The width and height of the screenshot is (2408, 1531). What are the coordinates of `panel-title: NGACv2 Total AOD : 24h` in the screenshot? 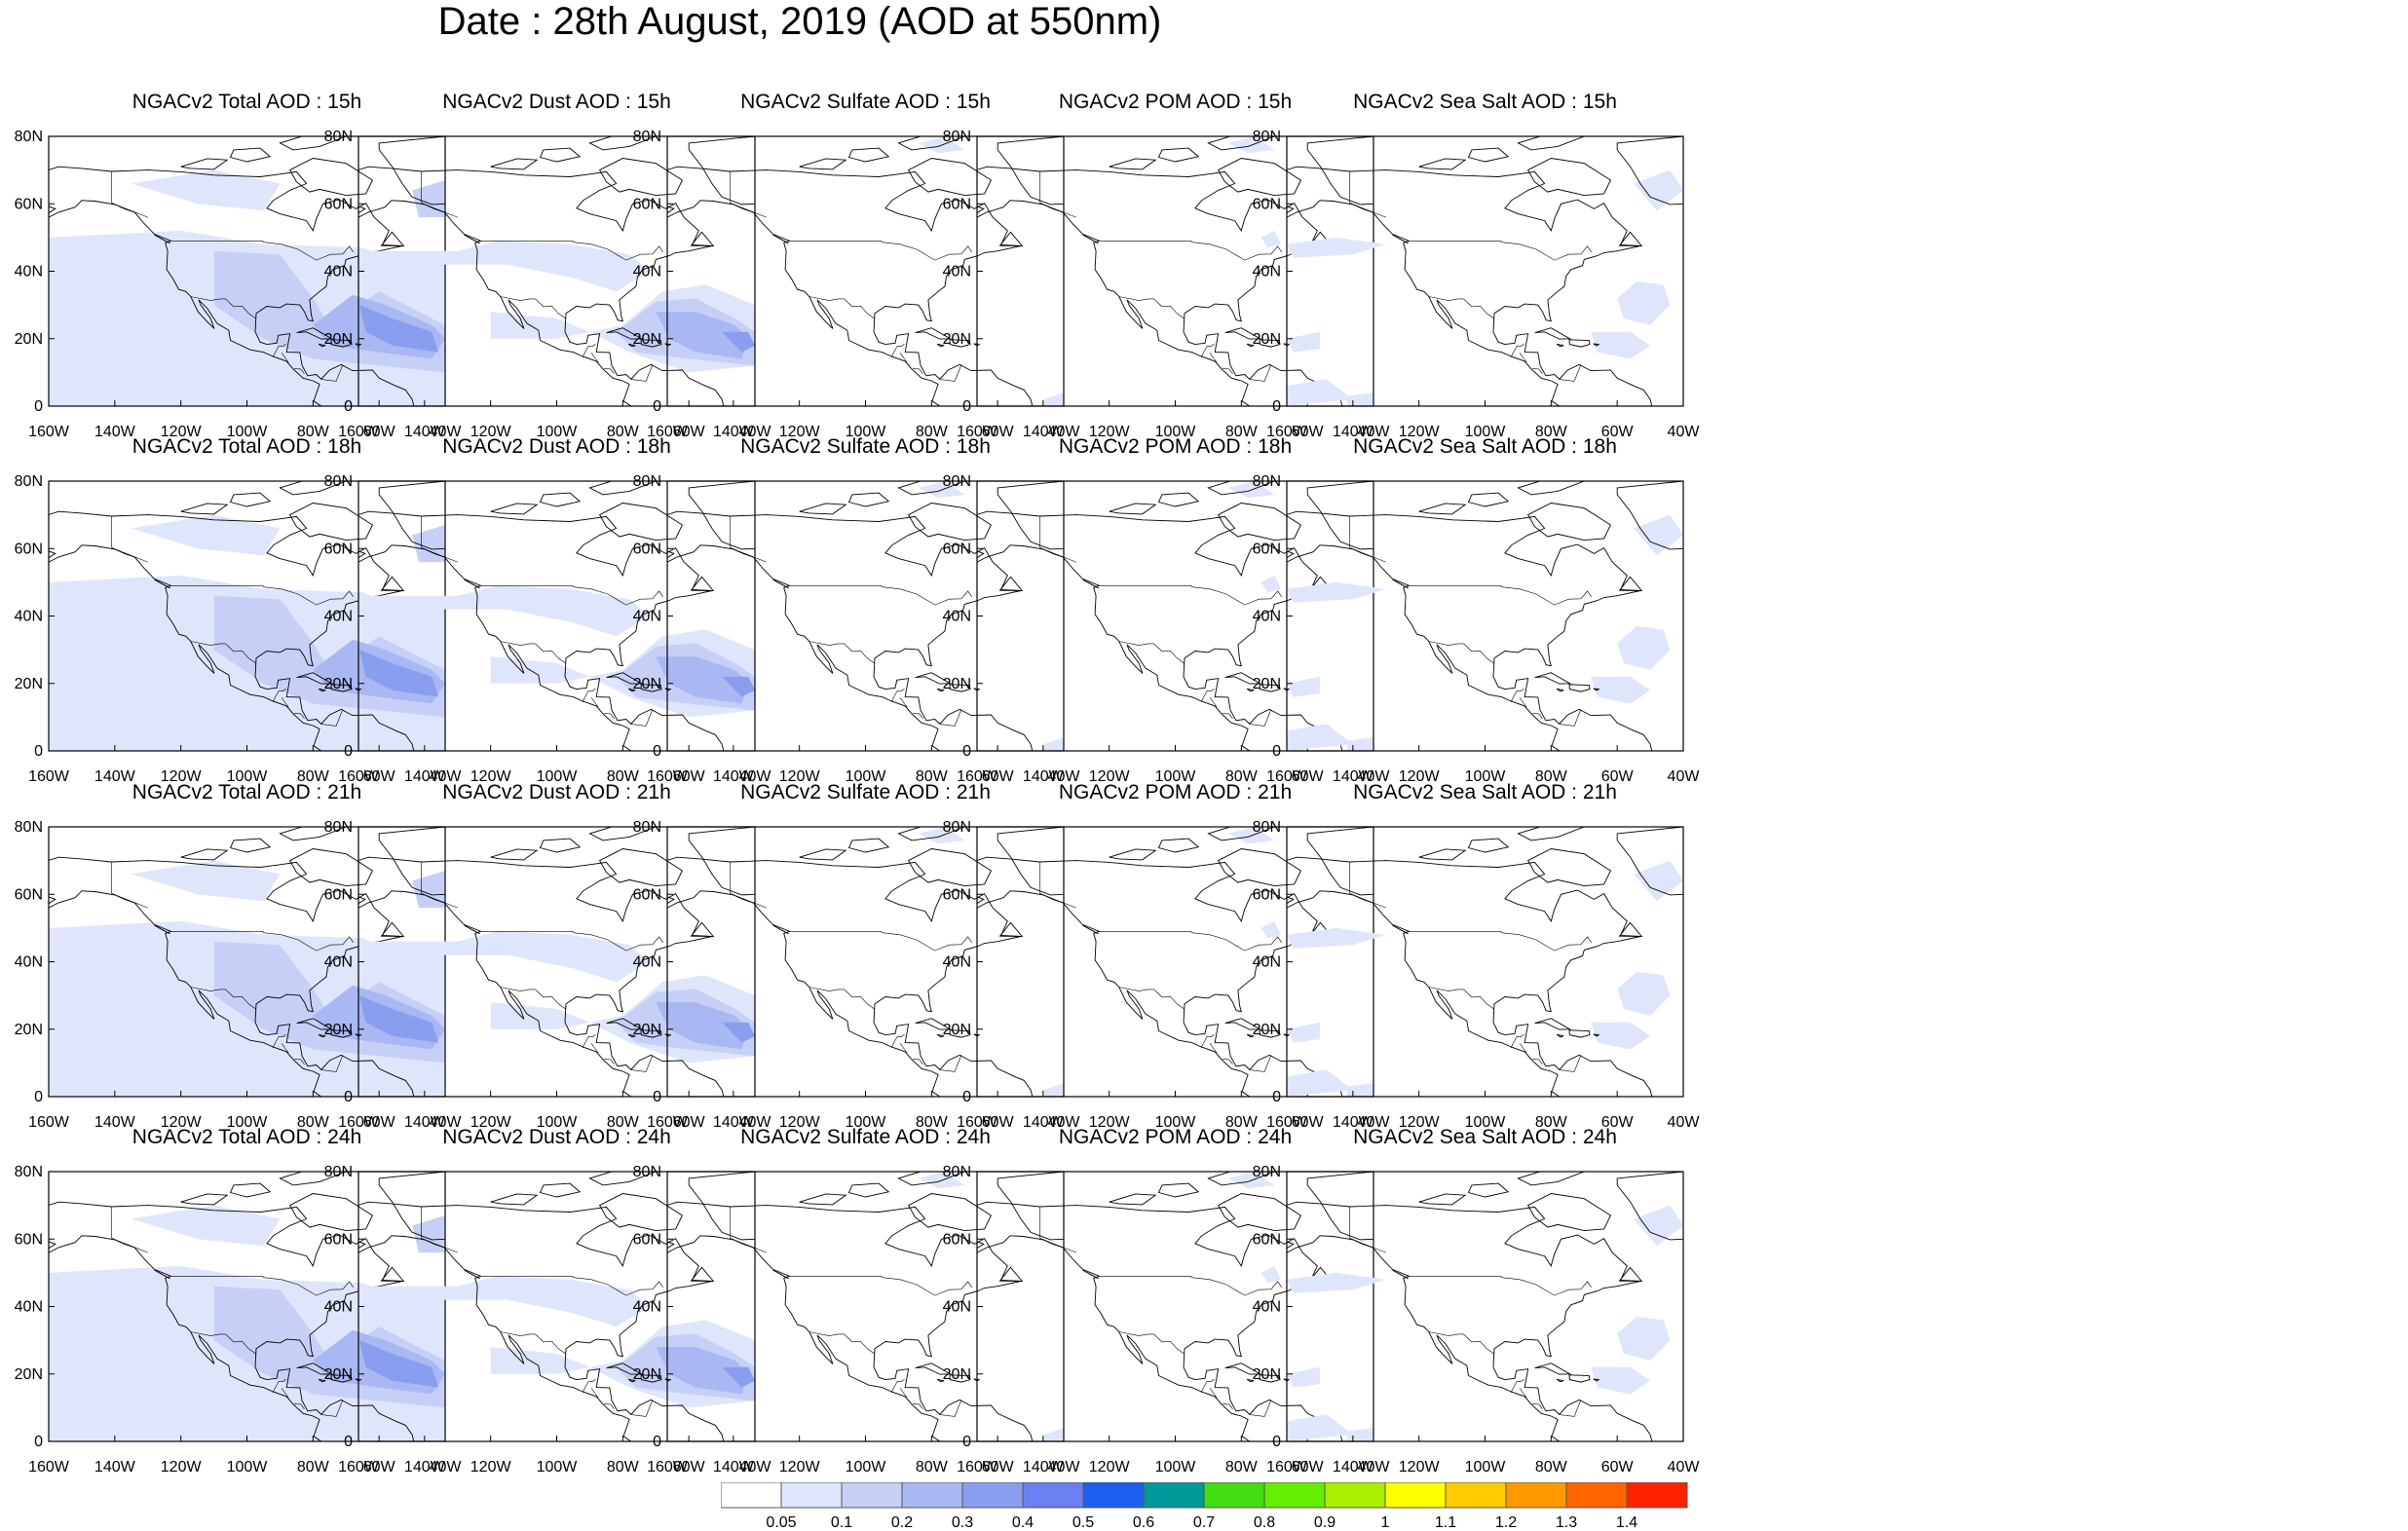 It's located at (247, 1137).